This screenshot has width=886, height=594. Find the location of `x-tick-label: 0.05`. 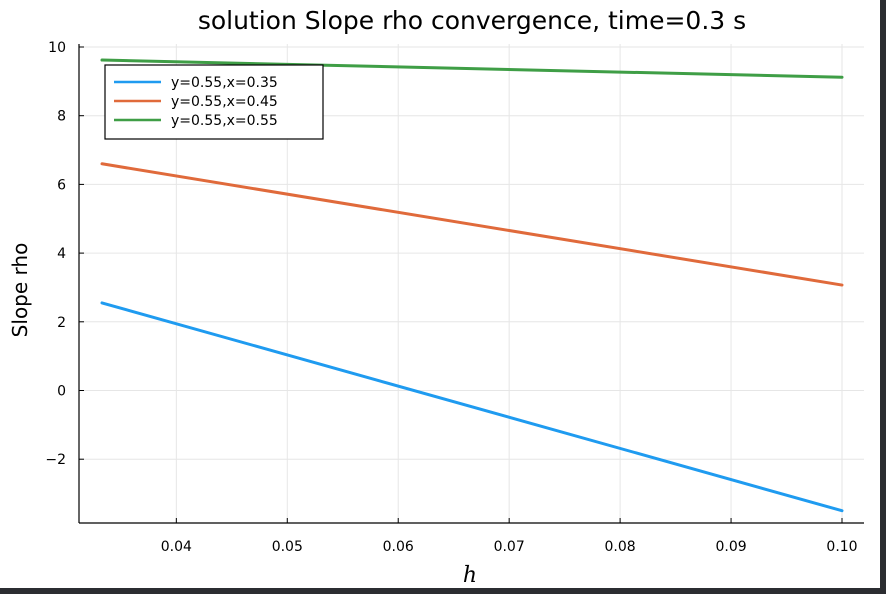

x-tick-label: 0.05 is located at coordinates (287, 547).